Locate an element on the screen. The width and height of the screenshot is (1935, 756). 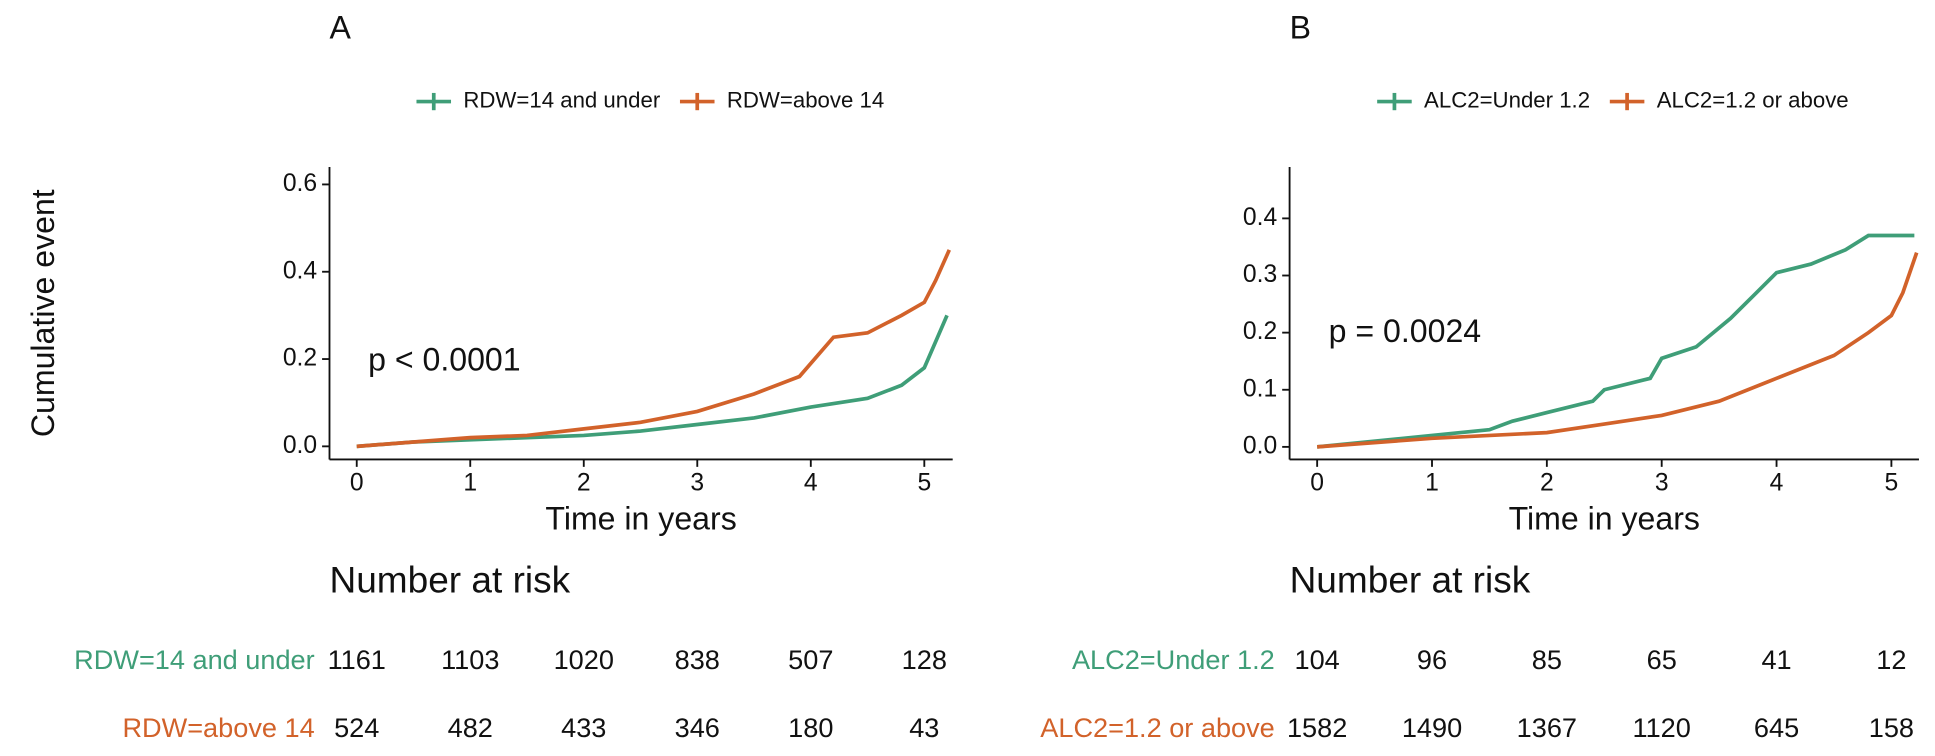
legend-item: RDW=14 and under is located at coordinates (538, 99).